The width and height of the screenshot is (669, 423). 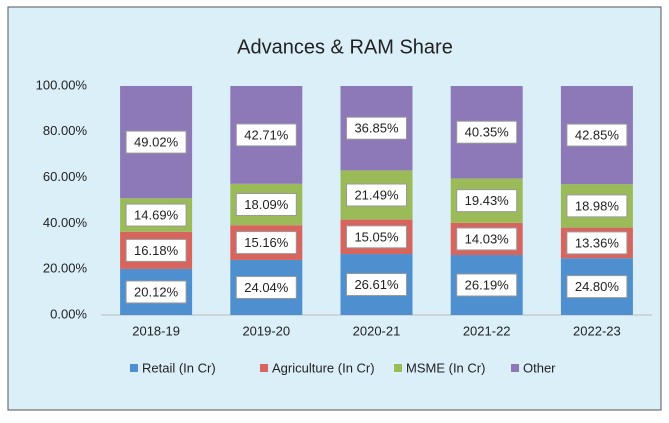 What do you see at coordinates (345, 47) in the screenshot?
I see `chart-title: Advances & RAM Share` at bounding box center [345, 47].